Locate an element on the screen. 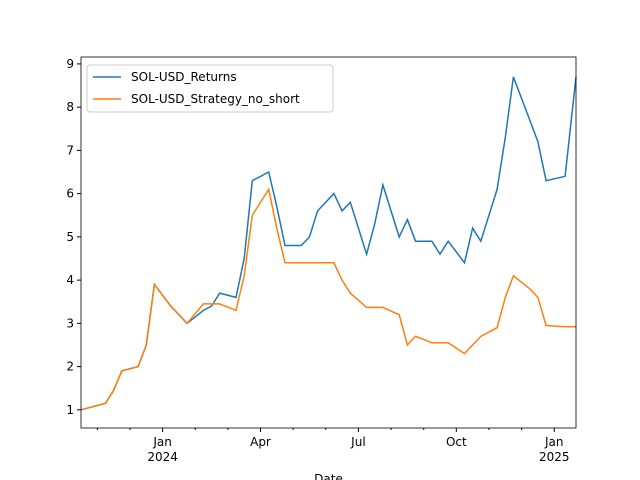 Image resolution: width=640 pixels, height=480 pixels. y-tick-label: 3 is located at coordinates (70, 323).